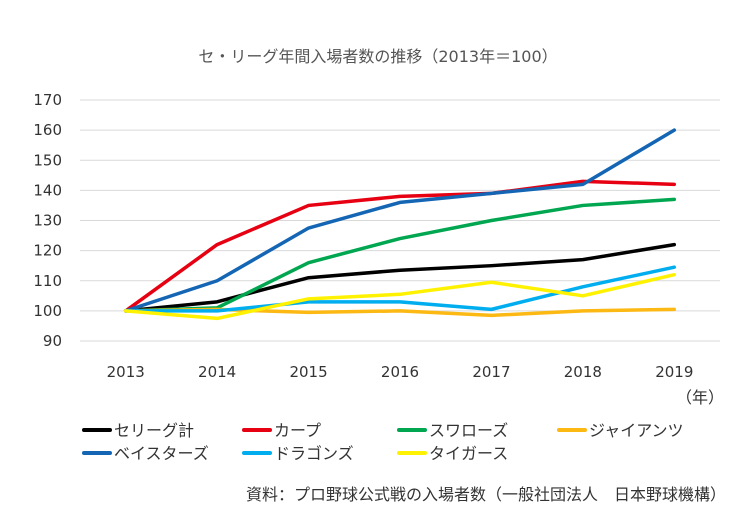 The height and width of the screenshot is (529, 756). What do you see at coordinates (486, 494) in the screenshot?
I see `source-note: 資料：プロ野球公式戦の入場者数（一般社団法人 日本野球機構）` at bounding box center [486, 494].